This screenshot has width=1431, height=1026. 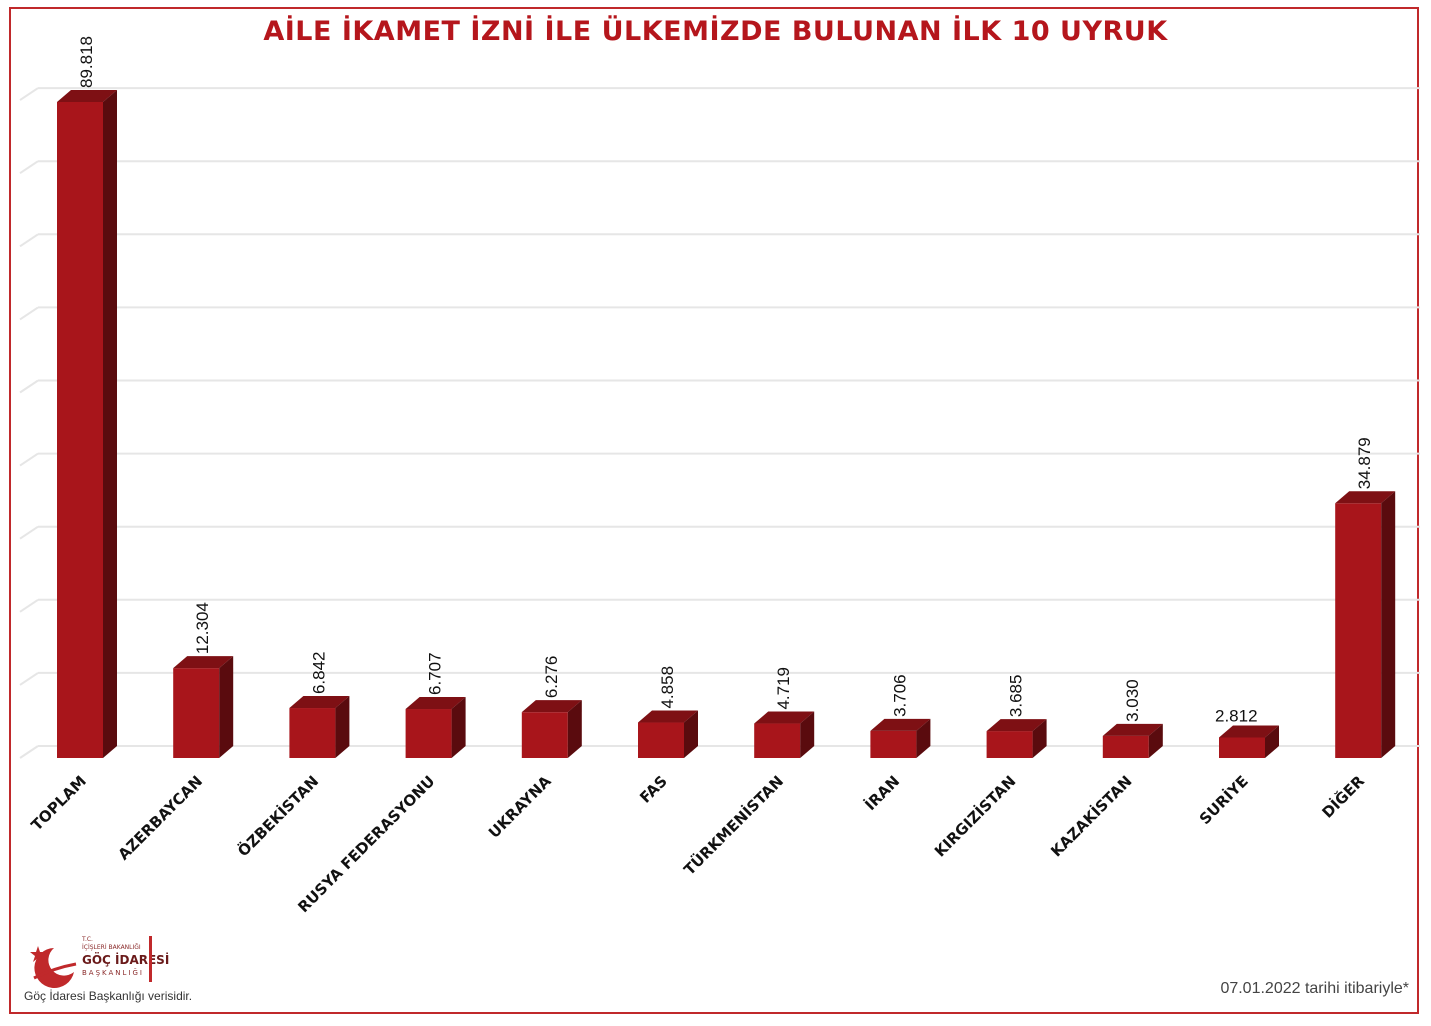 I want to click on value-label: 6.707, so click(x=435, y=673).